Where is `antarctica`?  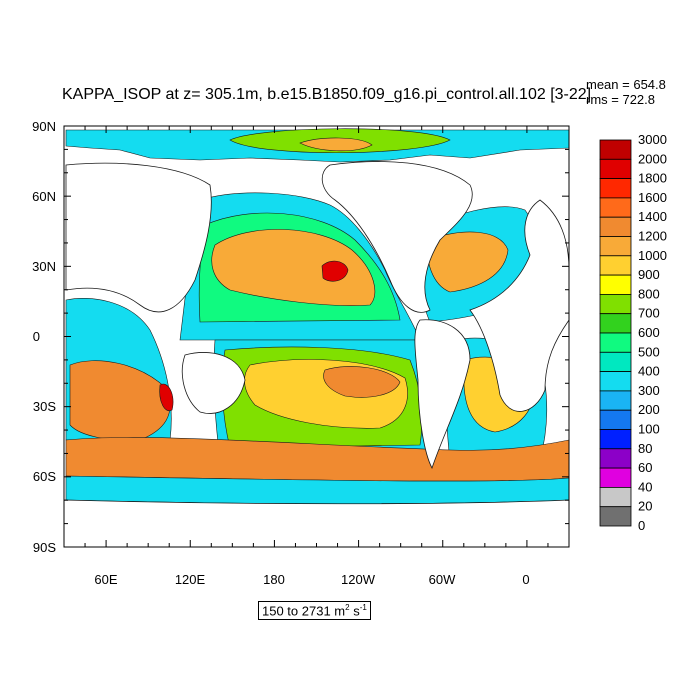 antarctica is located at coordinates (316, 523).